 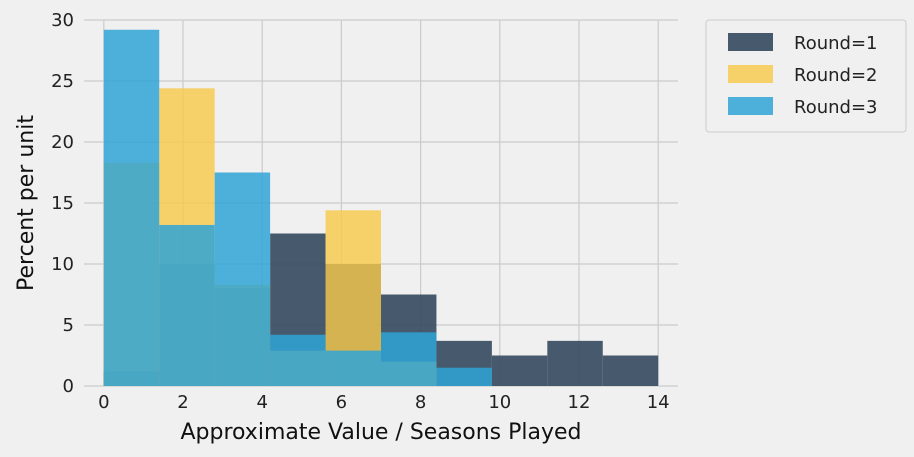 I want to click on legend-label: Round=1, so click(x=836, y=43).